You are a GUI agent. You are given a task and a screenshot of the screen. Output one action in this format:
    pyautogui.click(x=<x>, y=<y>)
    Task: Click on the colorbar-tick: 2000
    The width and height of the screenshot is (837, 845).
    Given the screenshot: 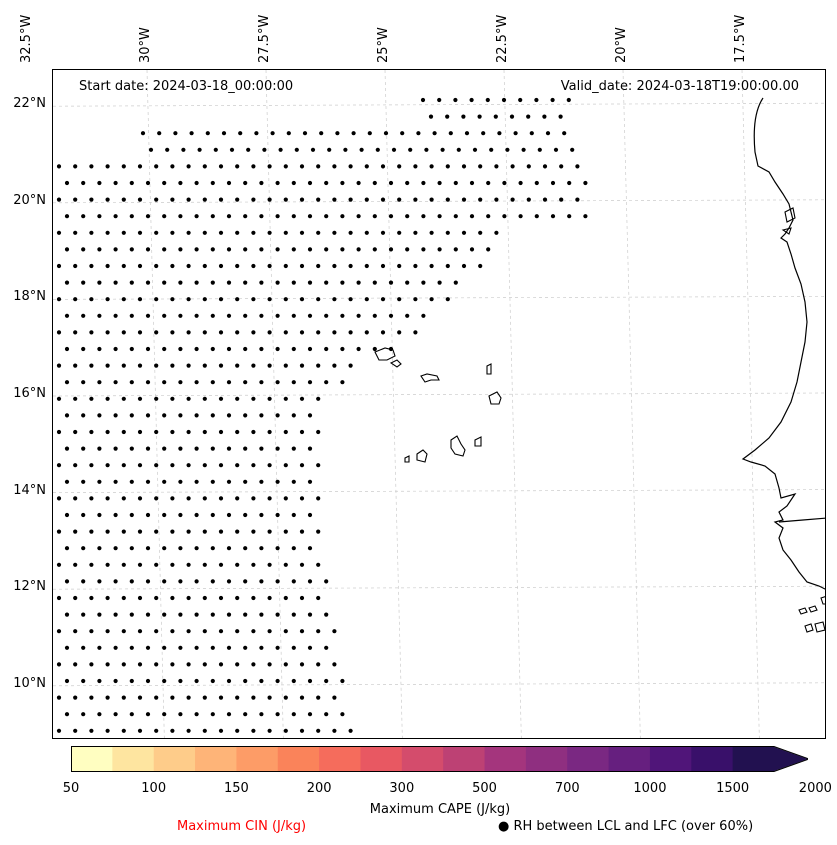 What is the action you would take?
    pyautogui.click(x=815, y=788)
    